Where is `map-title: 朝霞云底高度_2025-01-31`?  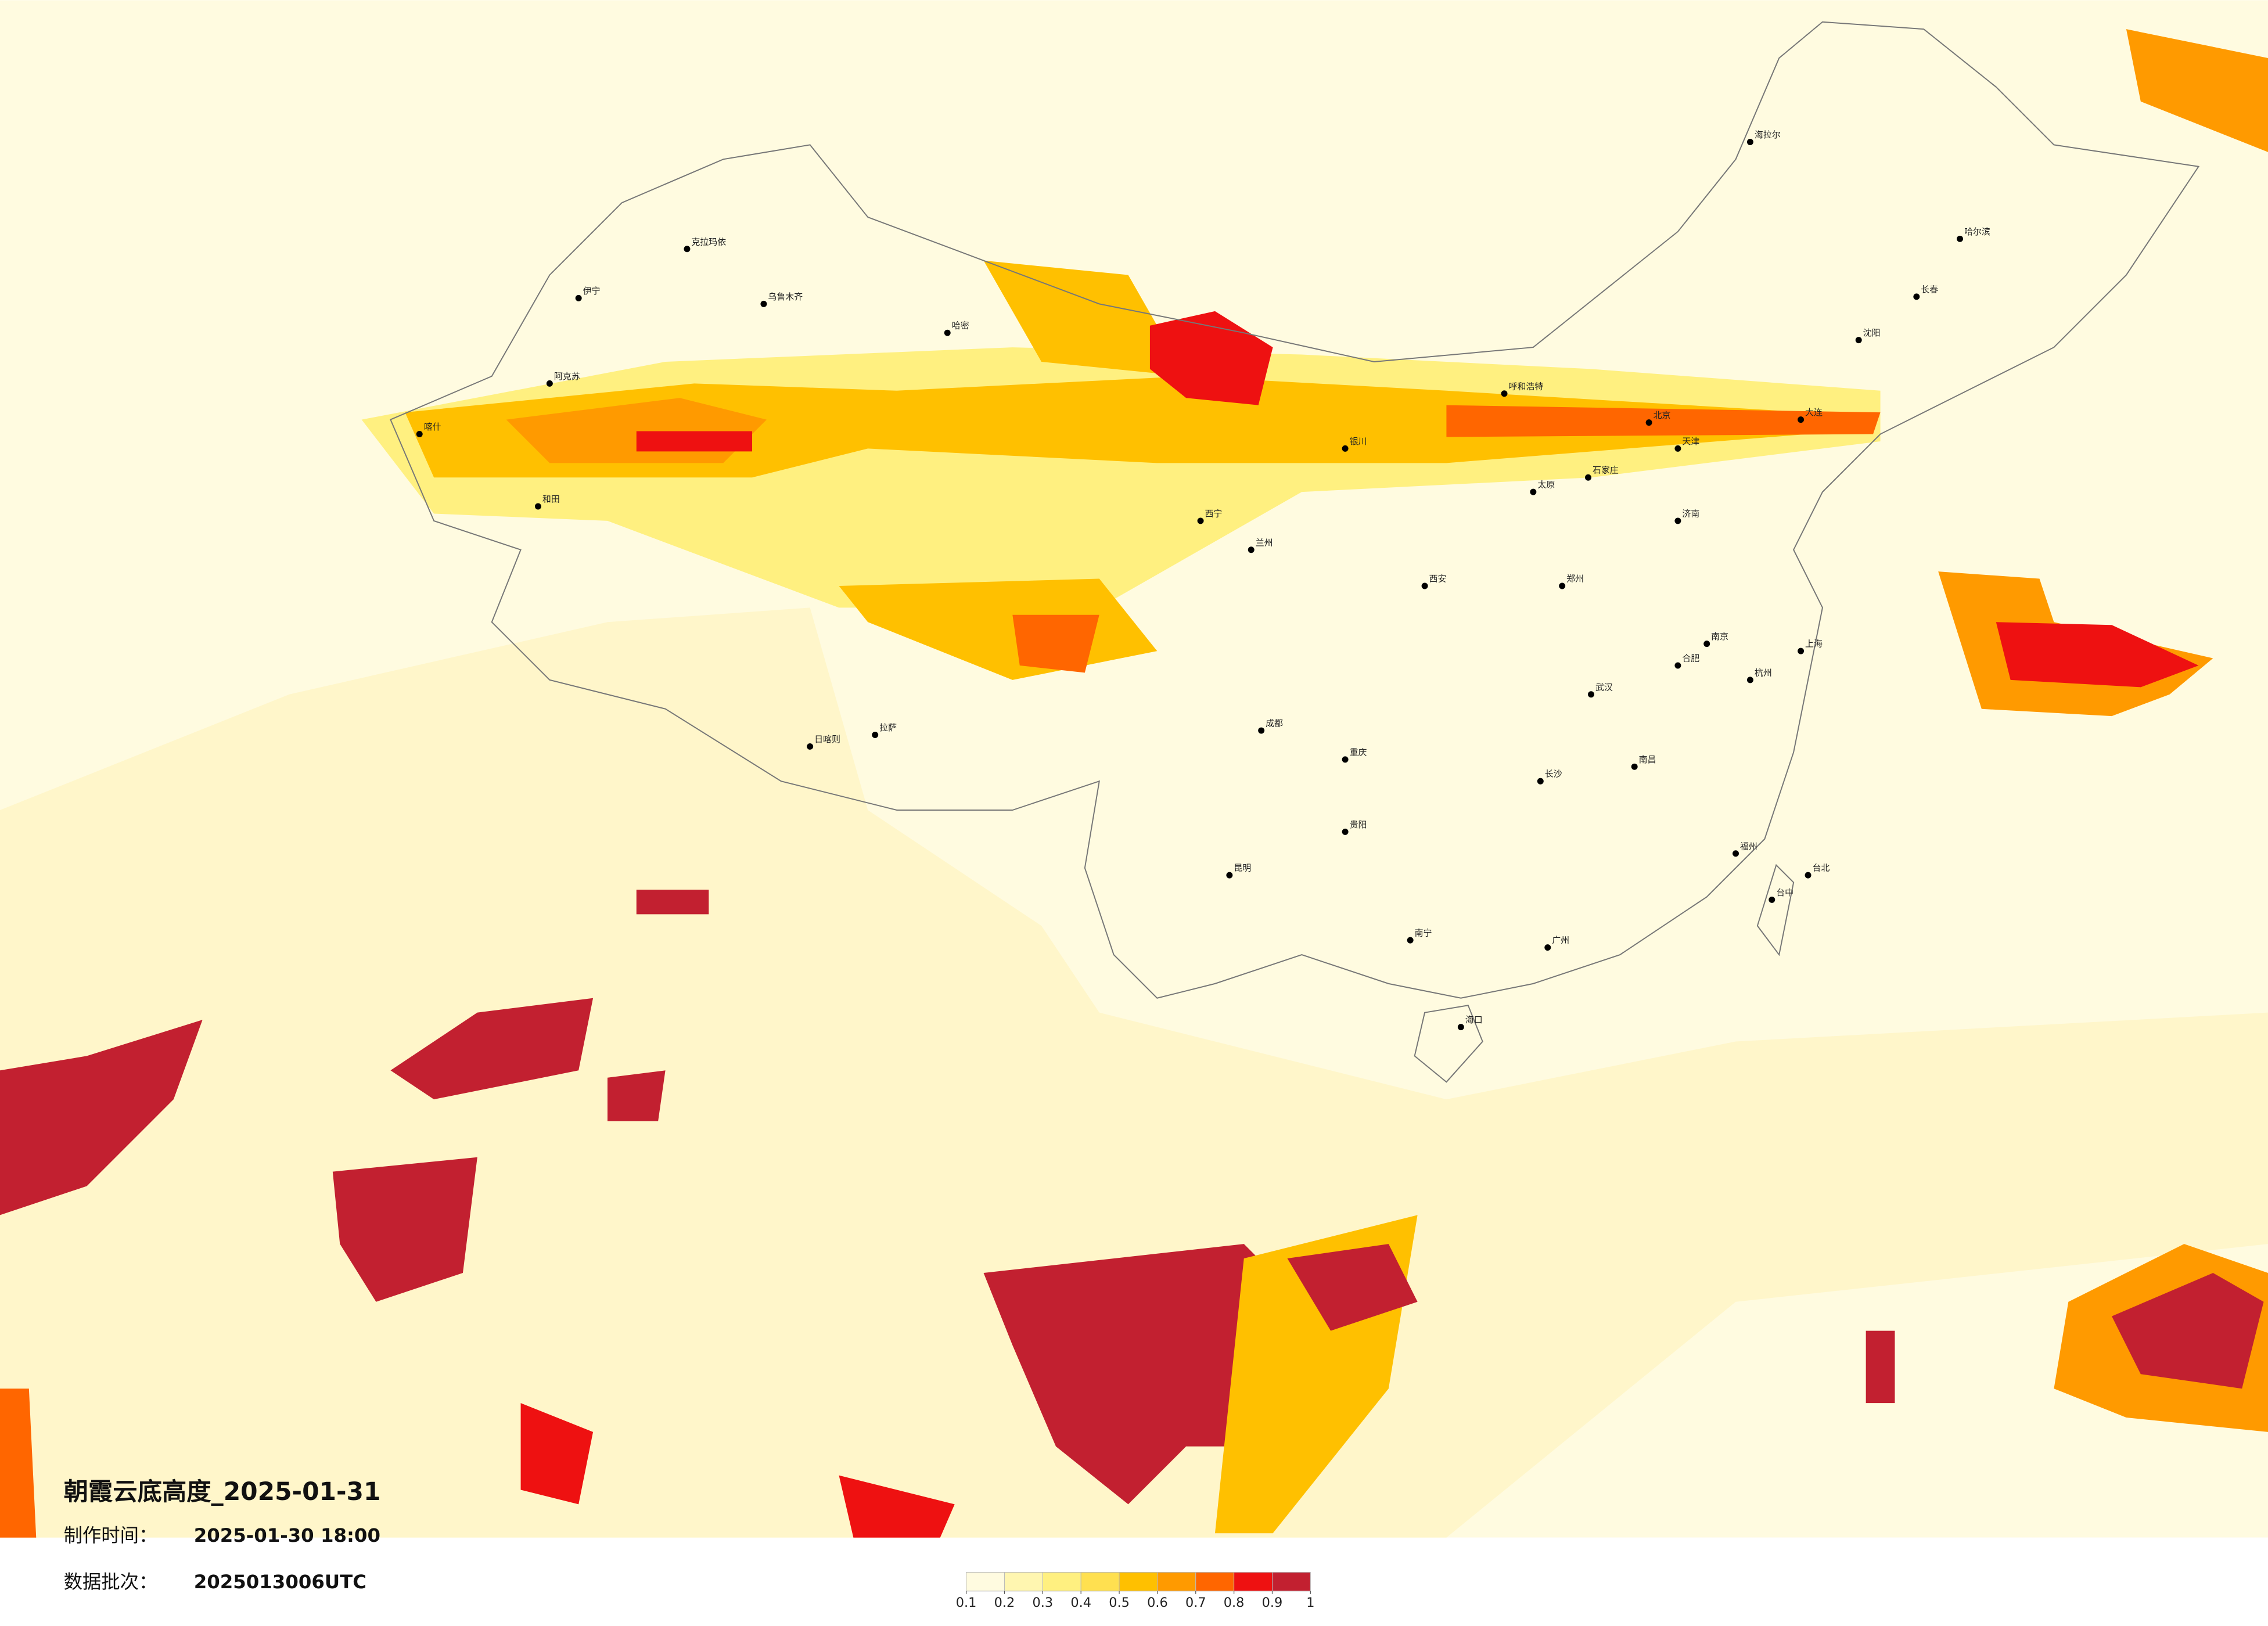
map-title: 朝霞云底高度_2025-01-31 is located at coordinates (222, 1491).